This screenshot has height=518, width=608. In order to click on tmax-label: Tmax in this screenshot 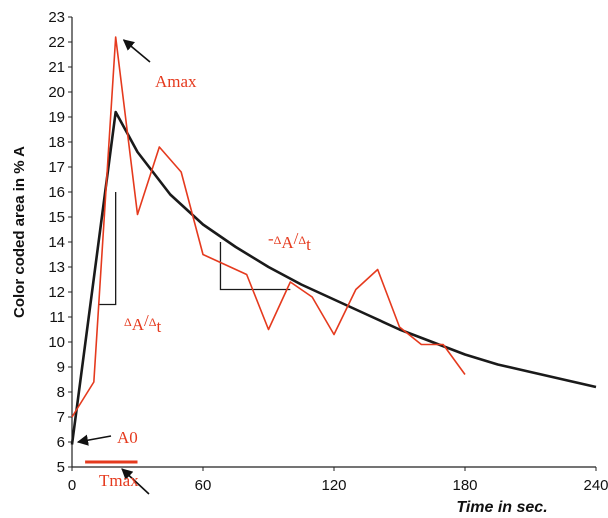, I will do `click(119, 480)`.